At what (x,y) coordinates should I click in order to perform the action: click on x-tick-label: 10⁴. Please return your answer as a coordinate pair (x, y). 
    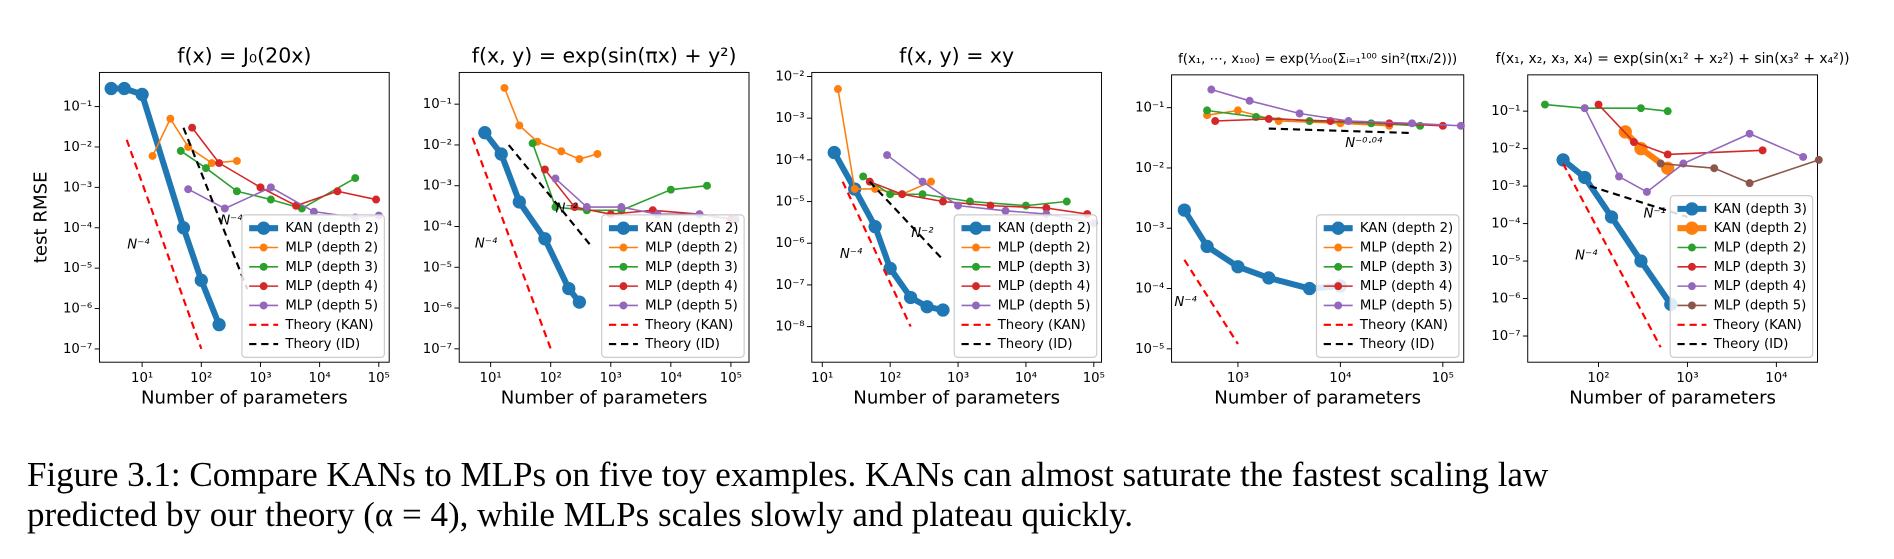
    Looking at the image, I should click on (1776, 378).